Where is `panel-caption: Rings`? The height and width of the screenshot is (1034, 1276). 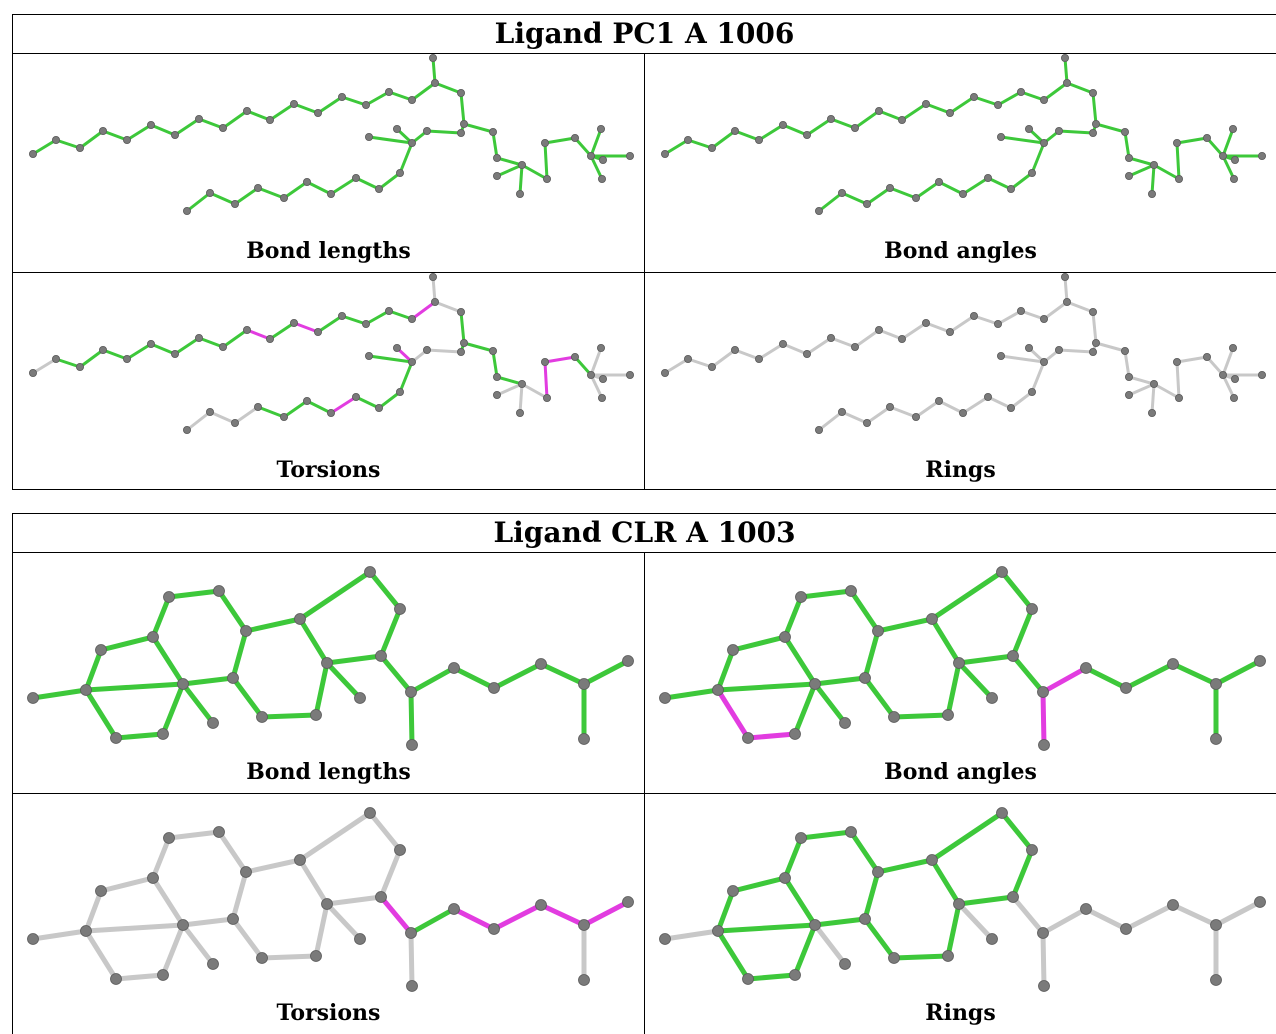 panel-caption: Rings is located at coordinates (960, 470).